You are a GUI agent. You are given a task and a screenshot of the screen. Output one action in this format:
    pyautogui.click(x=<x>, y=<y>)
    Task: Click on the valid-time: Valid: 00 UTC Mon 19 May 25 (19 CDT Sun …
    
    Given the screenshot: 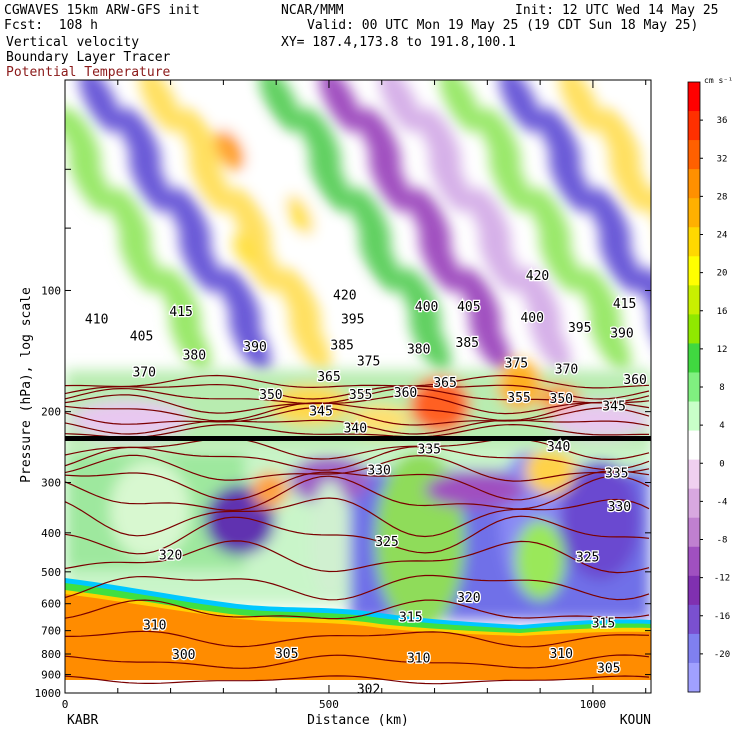 What is the action you would take?
    pyautogui.click(x=503, y=25)
    